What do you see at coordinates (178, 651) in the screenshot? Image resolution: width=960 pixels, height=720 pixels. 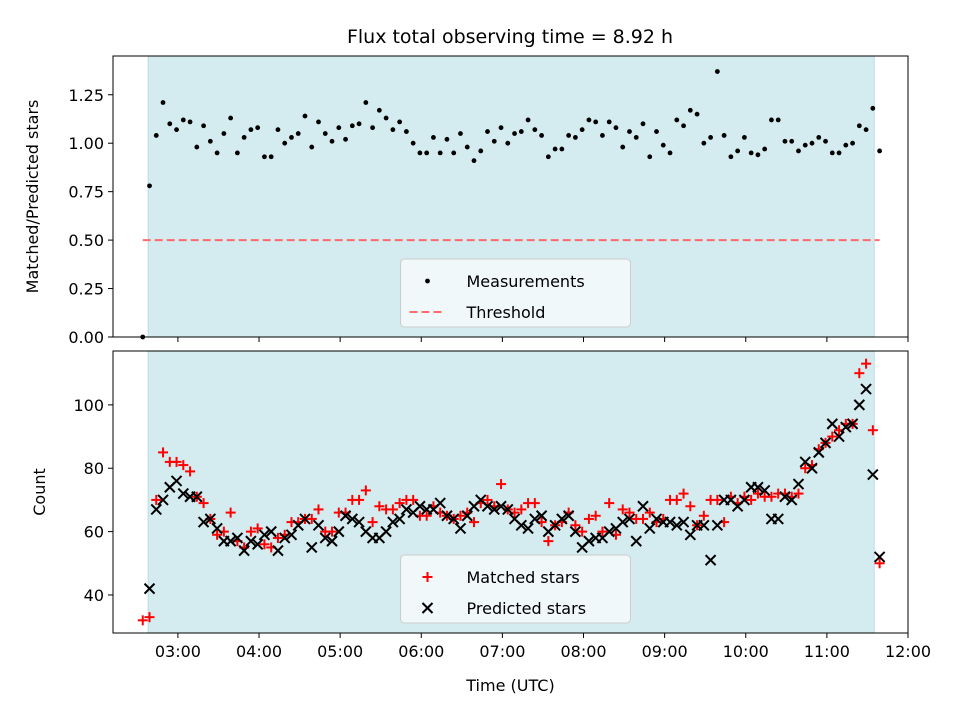 I see `x-tick-label: 03:00` at bounding box center [178, 651].